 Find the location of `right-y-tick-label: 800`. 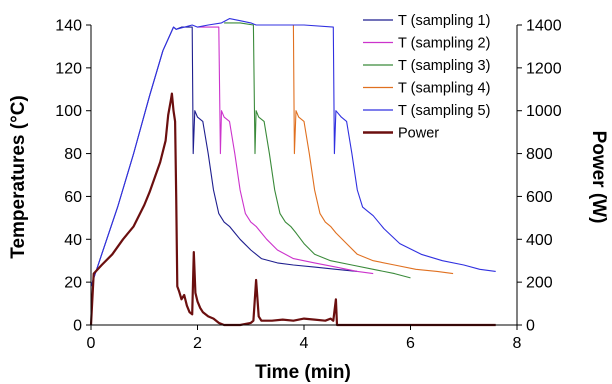

right-y-tick-label: 800 is located at coordinates (539, 154).